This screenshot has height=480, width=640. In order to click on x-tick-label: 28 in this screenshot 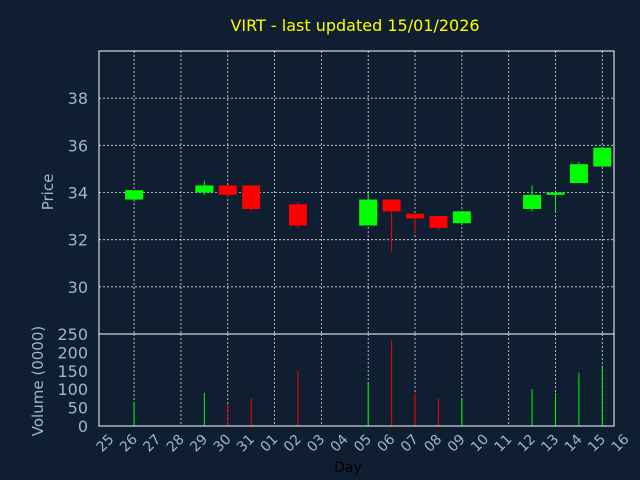, I will do `click(176, 444)`.